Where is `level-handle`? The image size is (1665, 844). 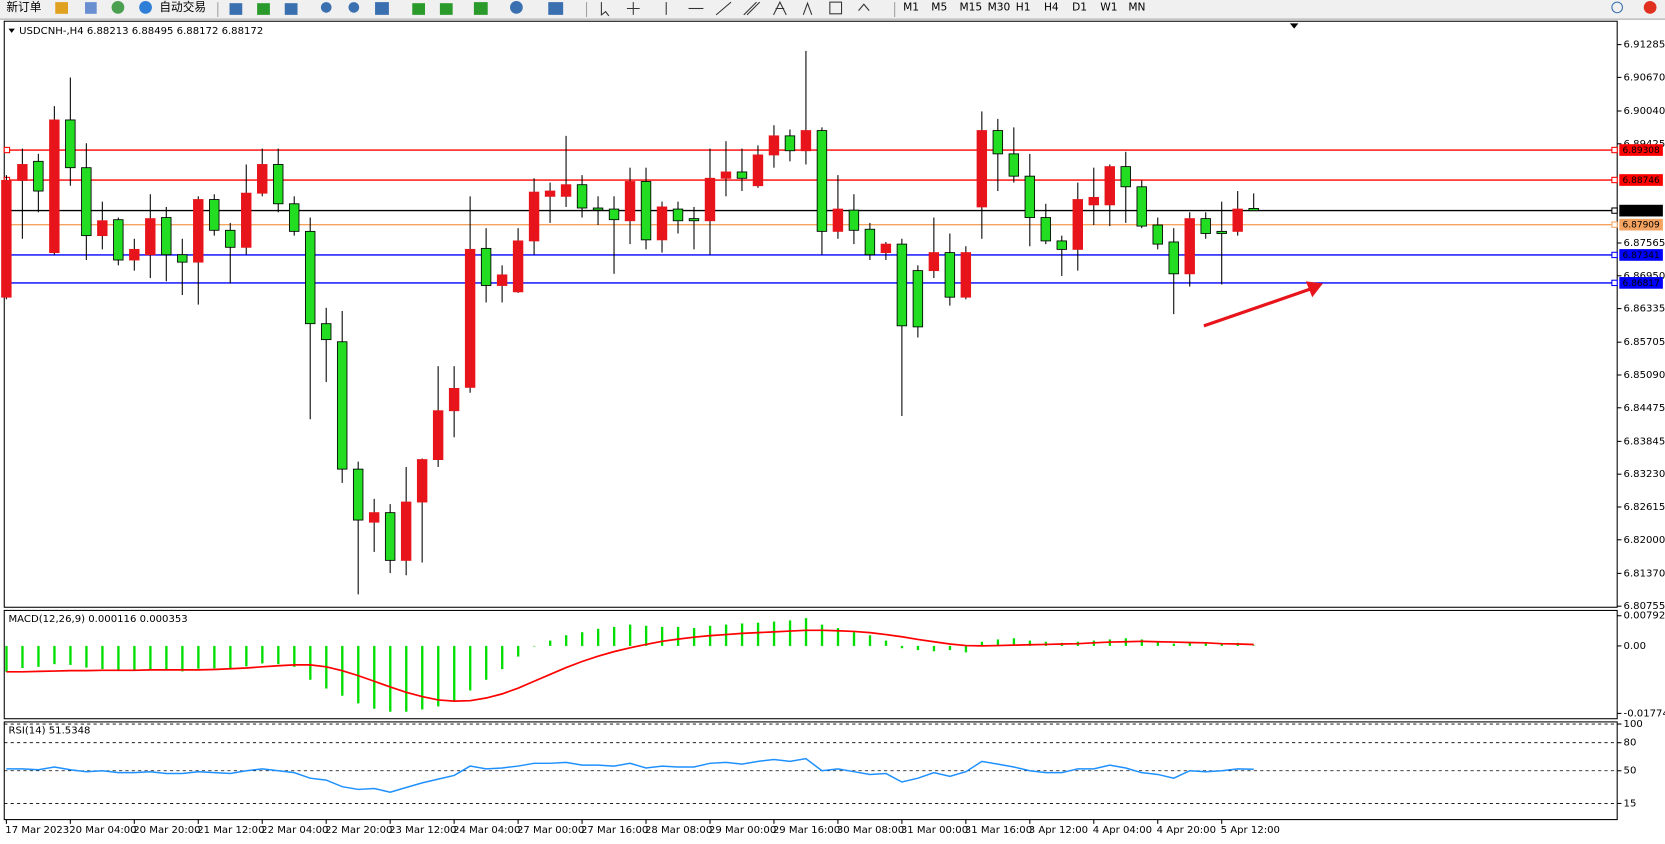
level-handle is located at coordinates (7, 150).